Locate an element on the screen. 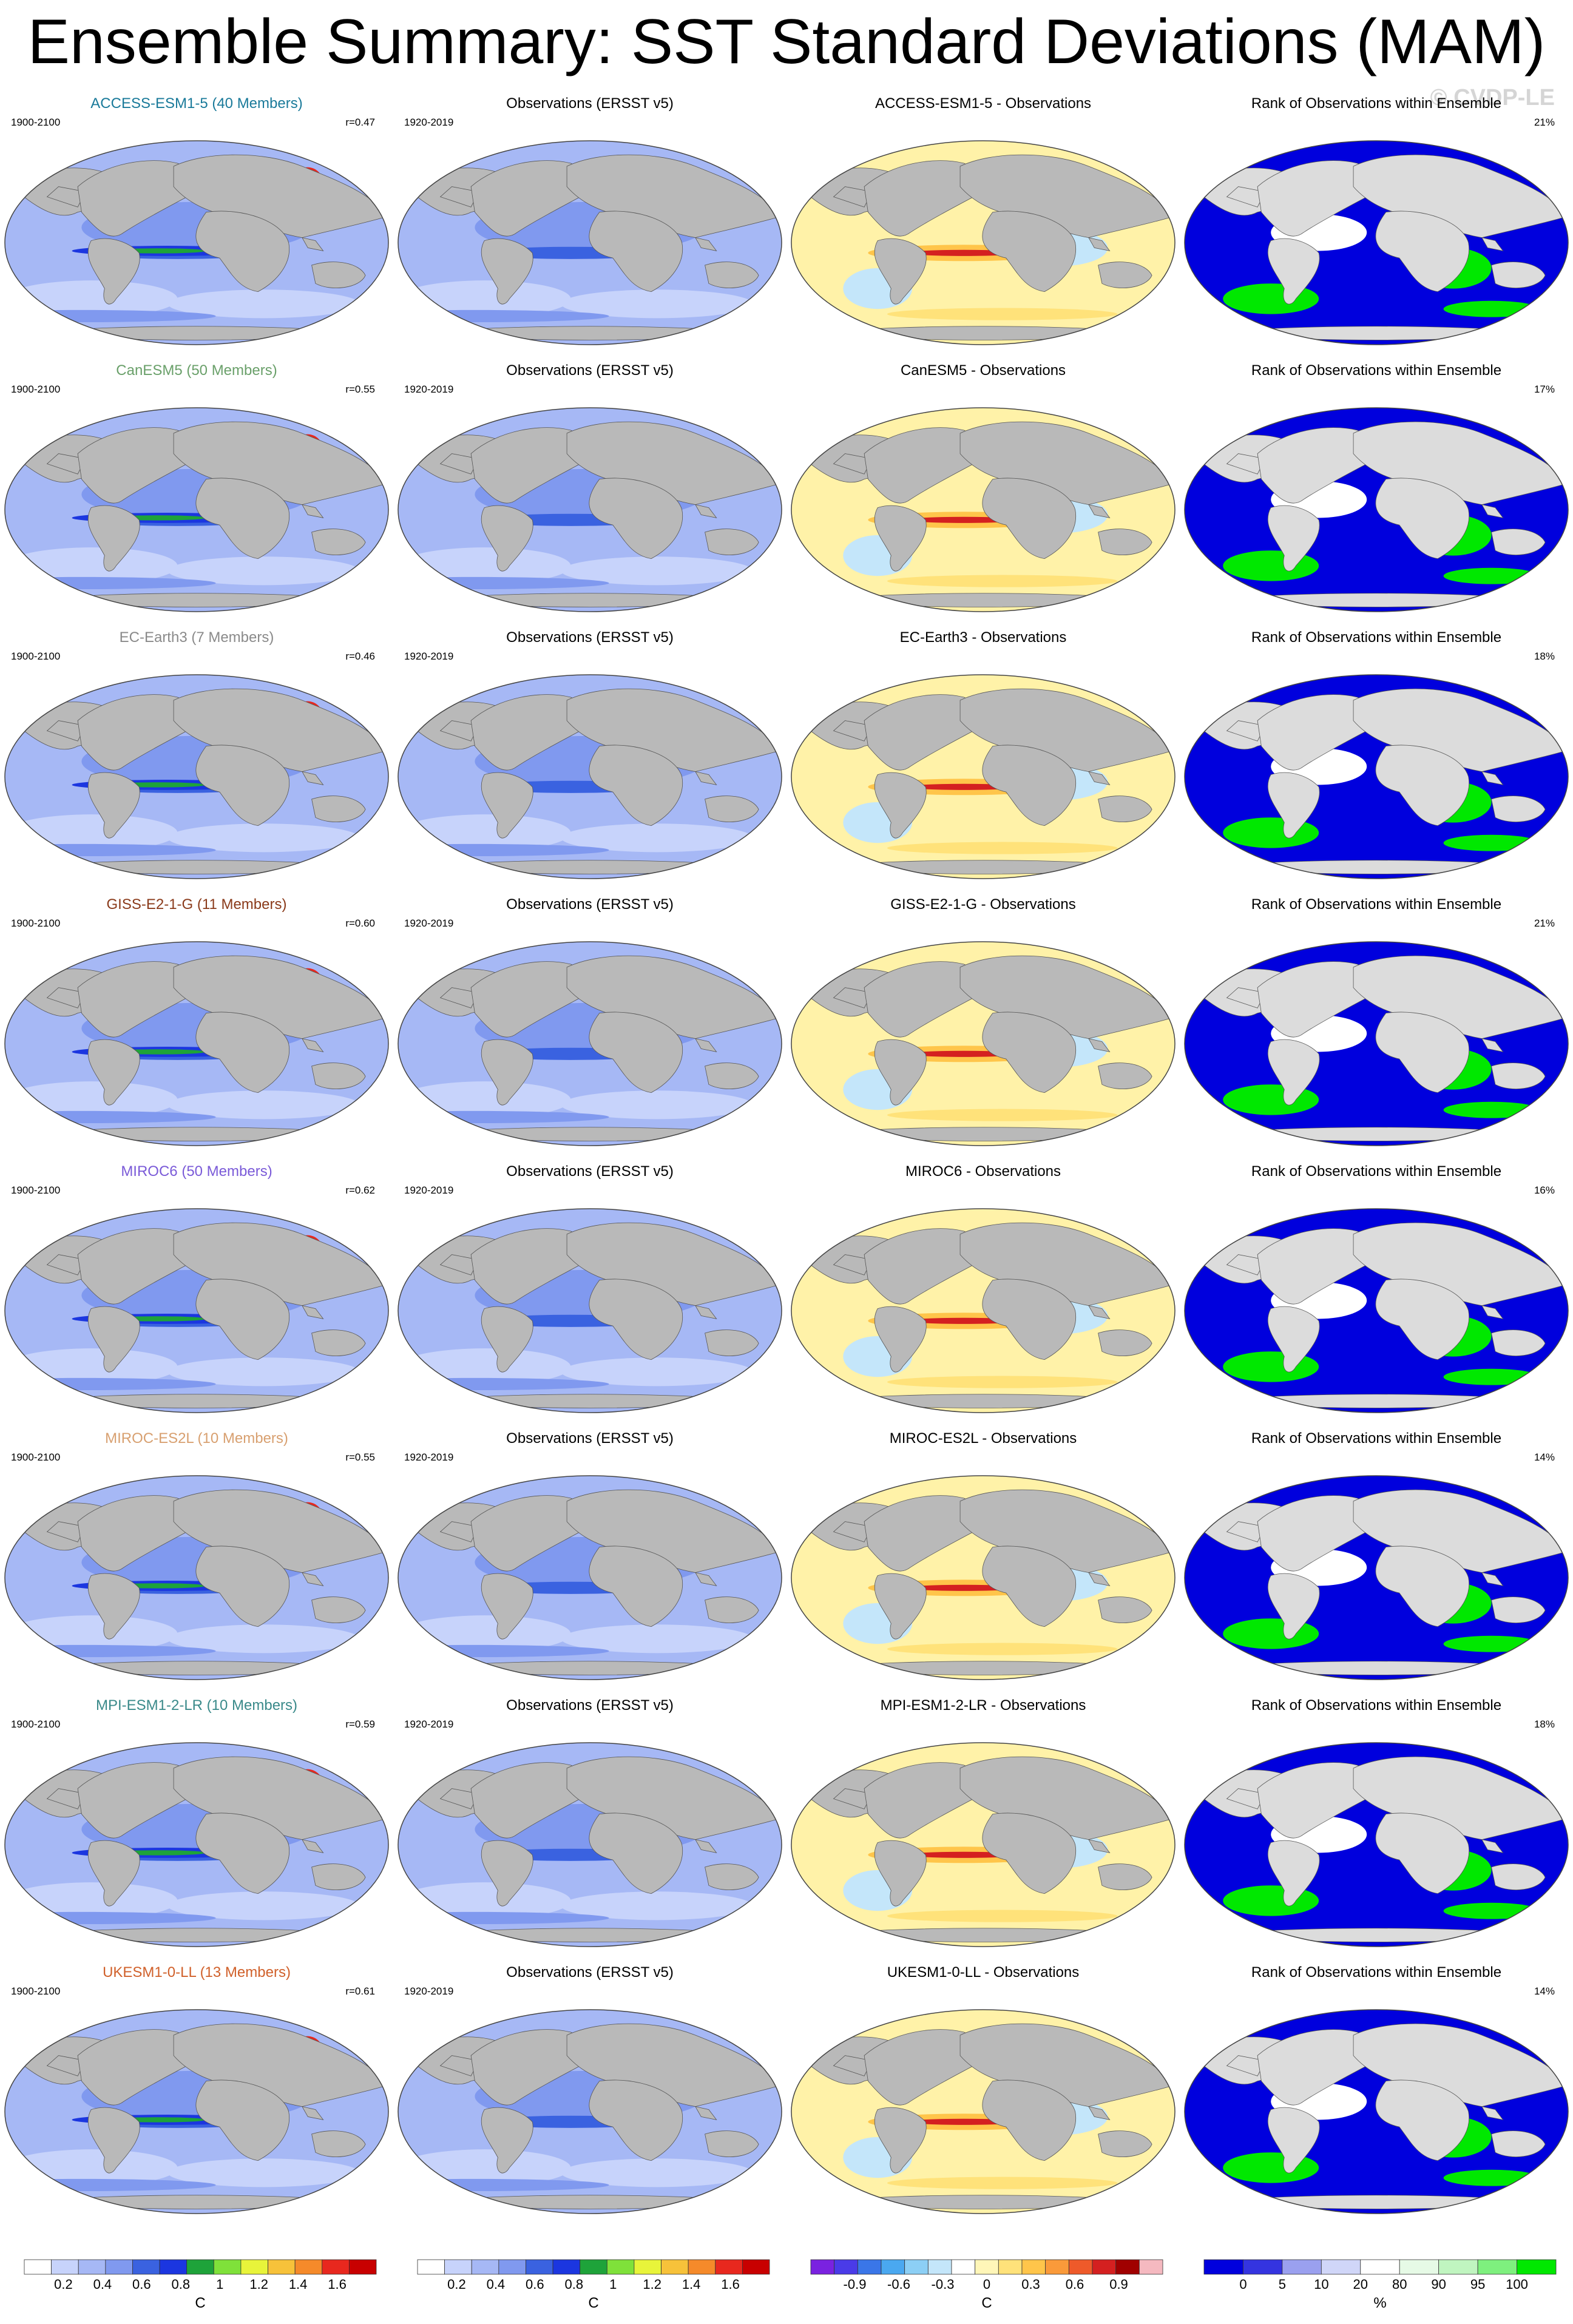 The width and height of the screenshot is (1573, 2324). colorbar-unit: % is located at coordinates (1380, 2303).